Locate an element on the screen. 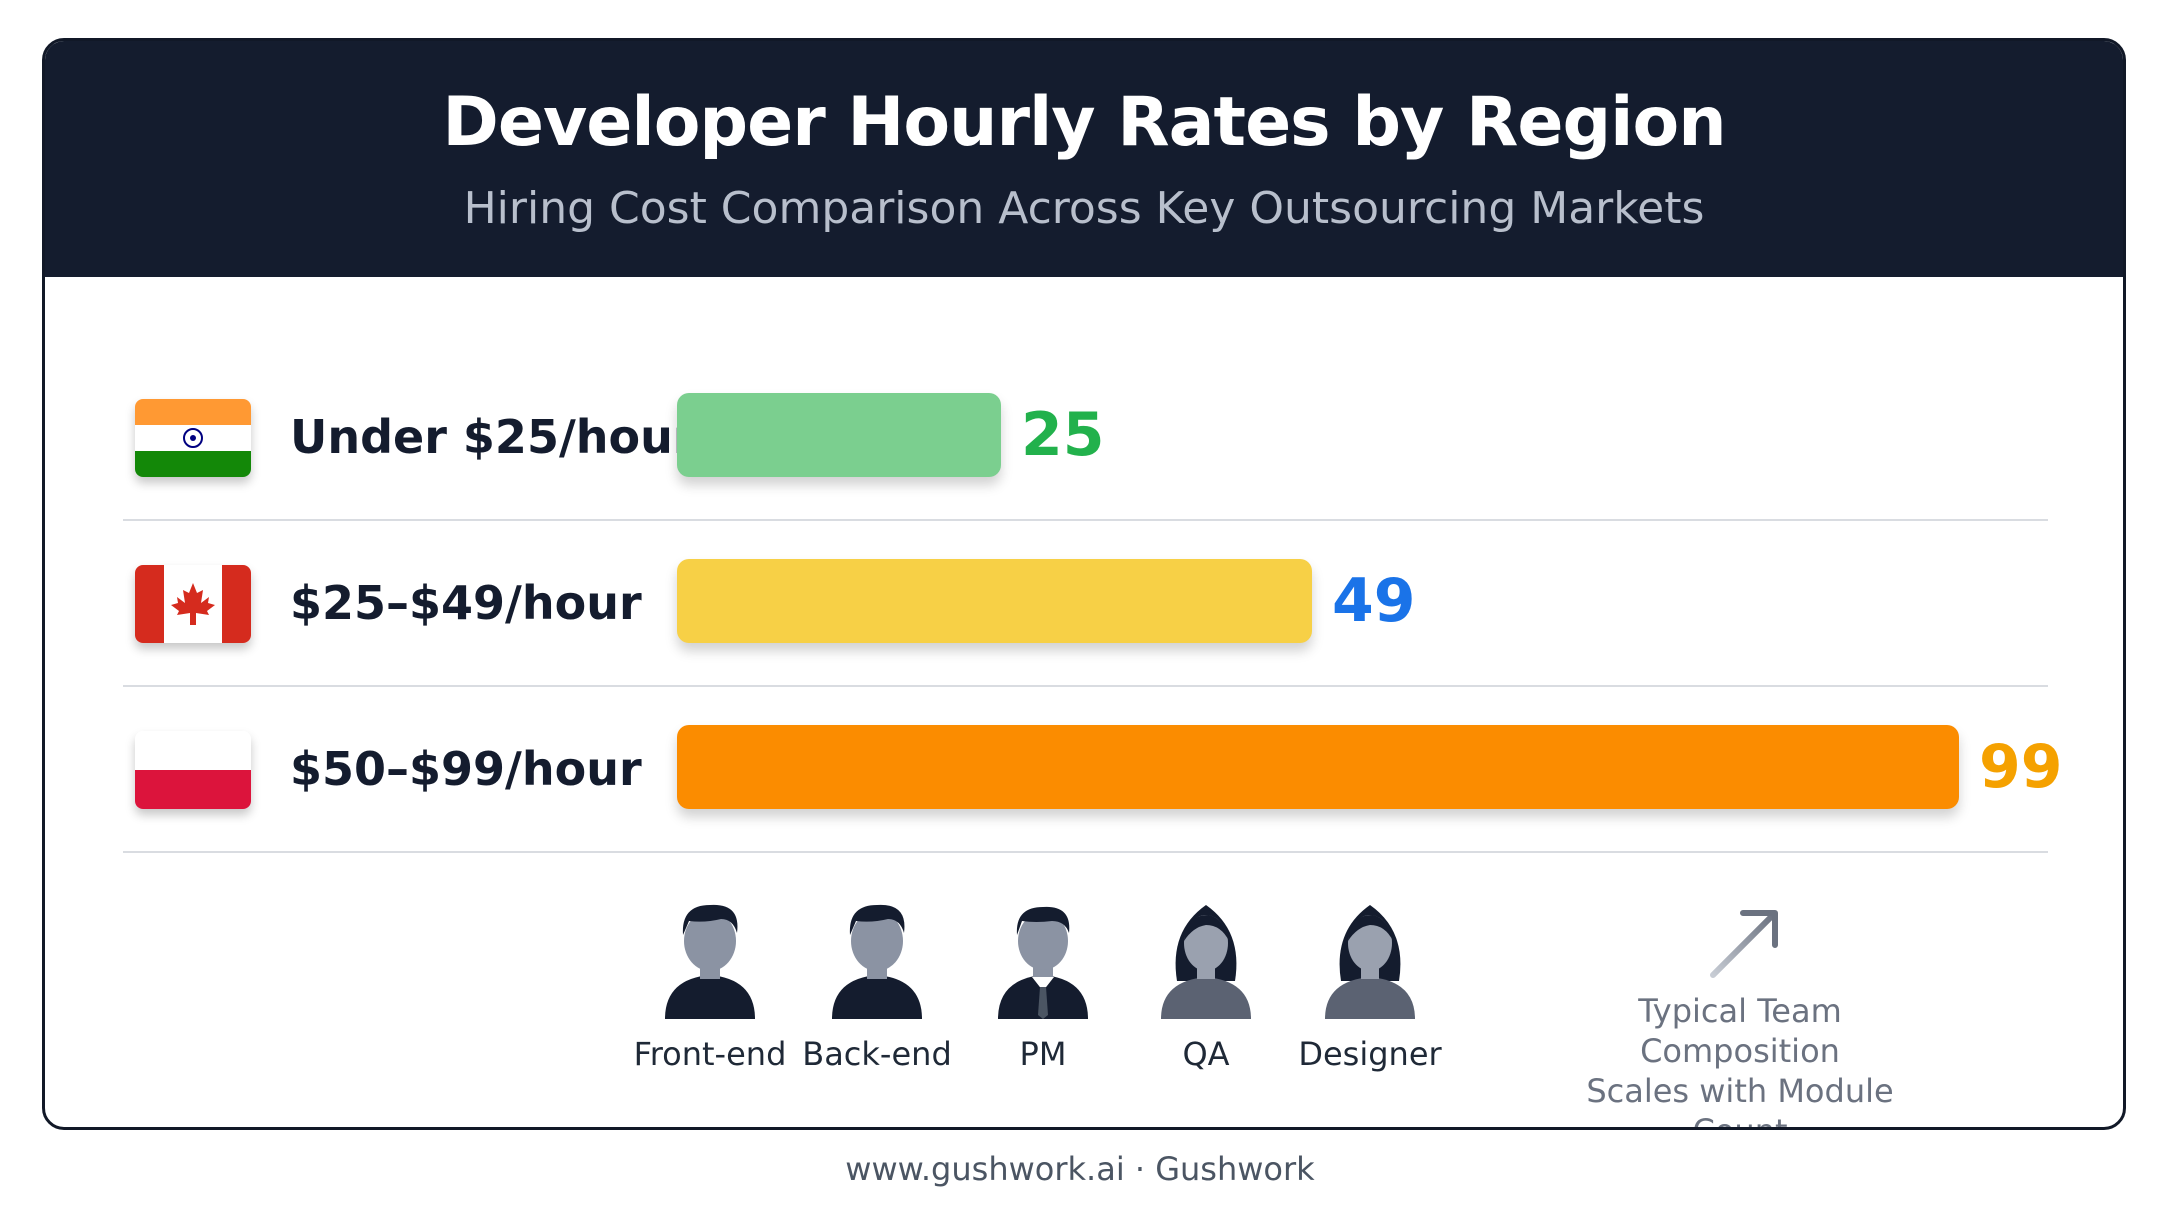 The width and height of the screenshot is (2160, 1206). bar-value-label: 49 is located at coordinates (1374, 601).